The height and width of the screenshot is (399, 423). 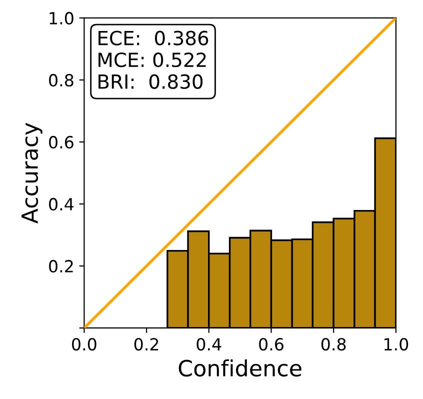 I want to click on x-axis-title: Confidence, so click(x=240, y=368).